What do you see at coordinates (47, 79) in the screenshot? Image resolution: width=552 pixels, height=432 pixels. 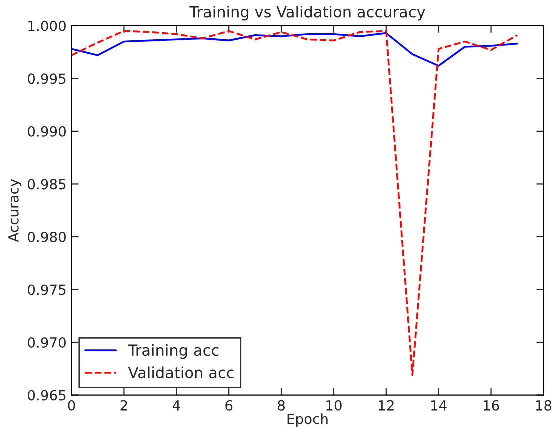 I see `y-tick-label: 0.995` at bounding box center [47, 79].